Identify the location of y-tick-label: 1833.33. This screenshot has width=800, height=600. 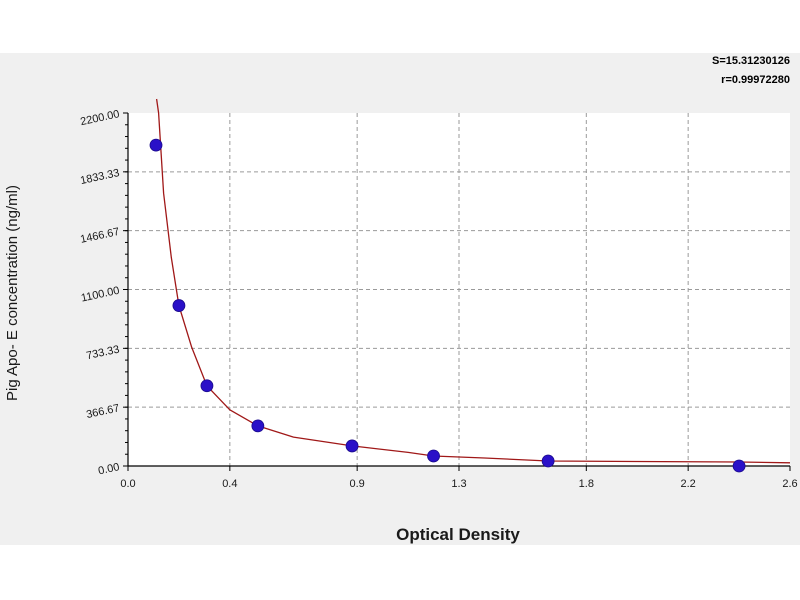
(99, 177).